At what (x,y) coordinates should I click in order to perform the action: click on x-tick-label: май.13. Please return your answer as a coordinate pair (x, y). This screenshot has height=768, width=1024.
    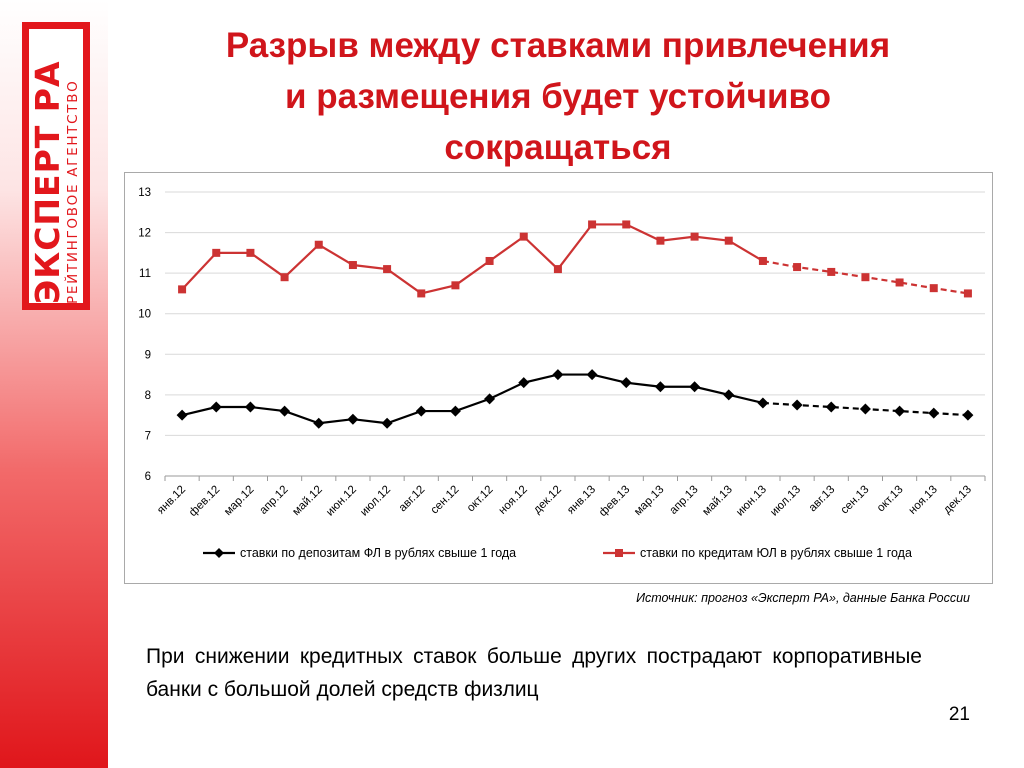
    Looking at the image, I should click on (717, 501).